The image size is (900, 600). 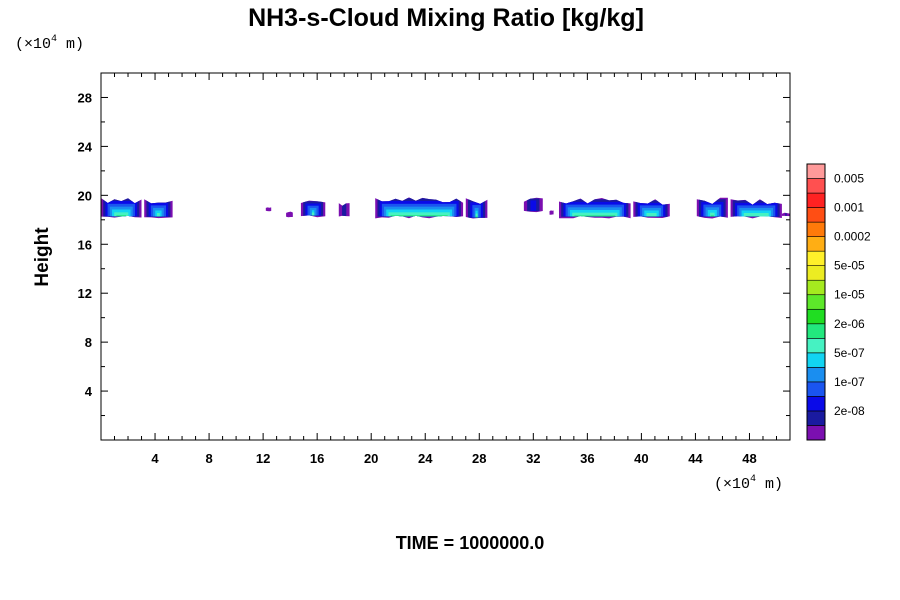 What do you see at coordinates (85, 244) in the screenshot?
I see `y-tick-label: 16` at bounding box center [85, 244].